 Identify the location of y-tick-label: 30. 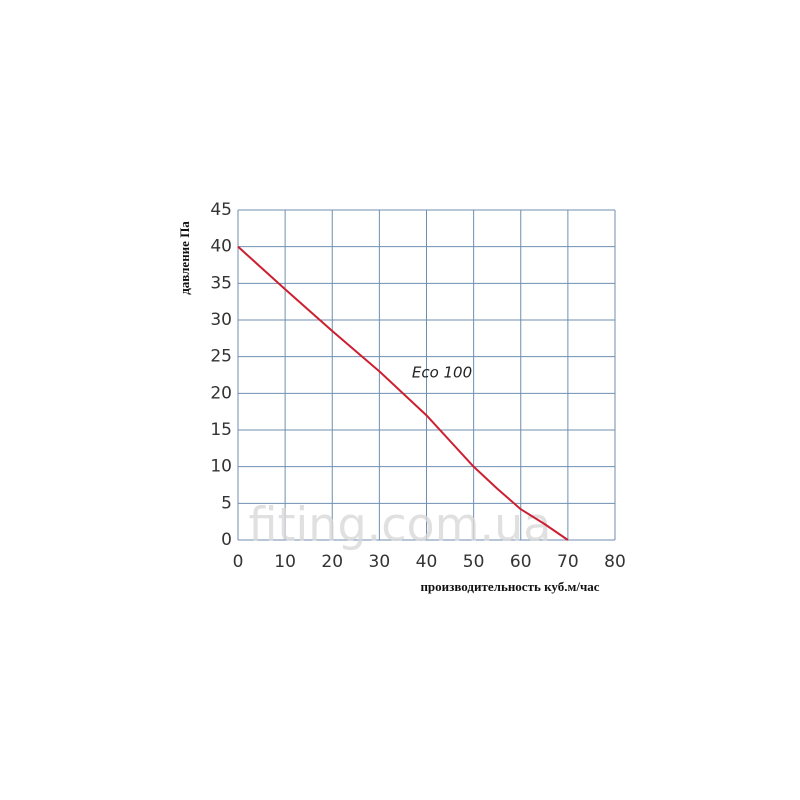
(221, 320).